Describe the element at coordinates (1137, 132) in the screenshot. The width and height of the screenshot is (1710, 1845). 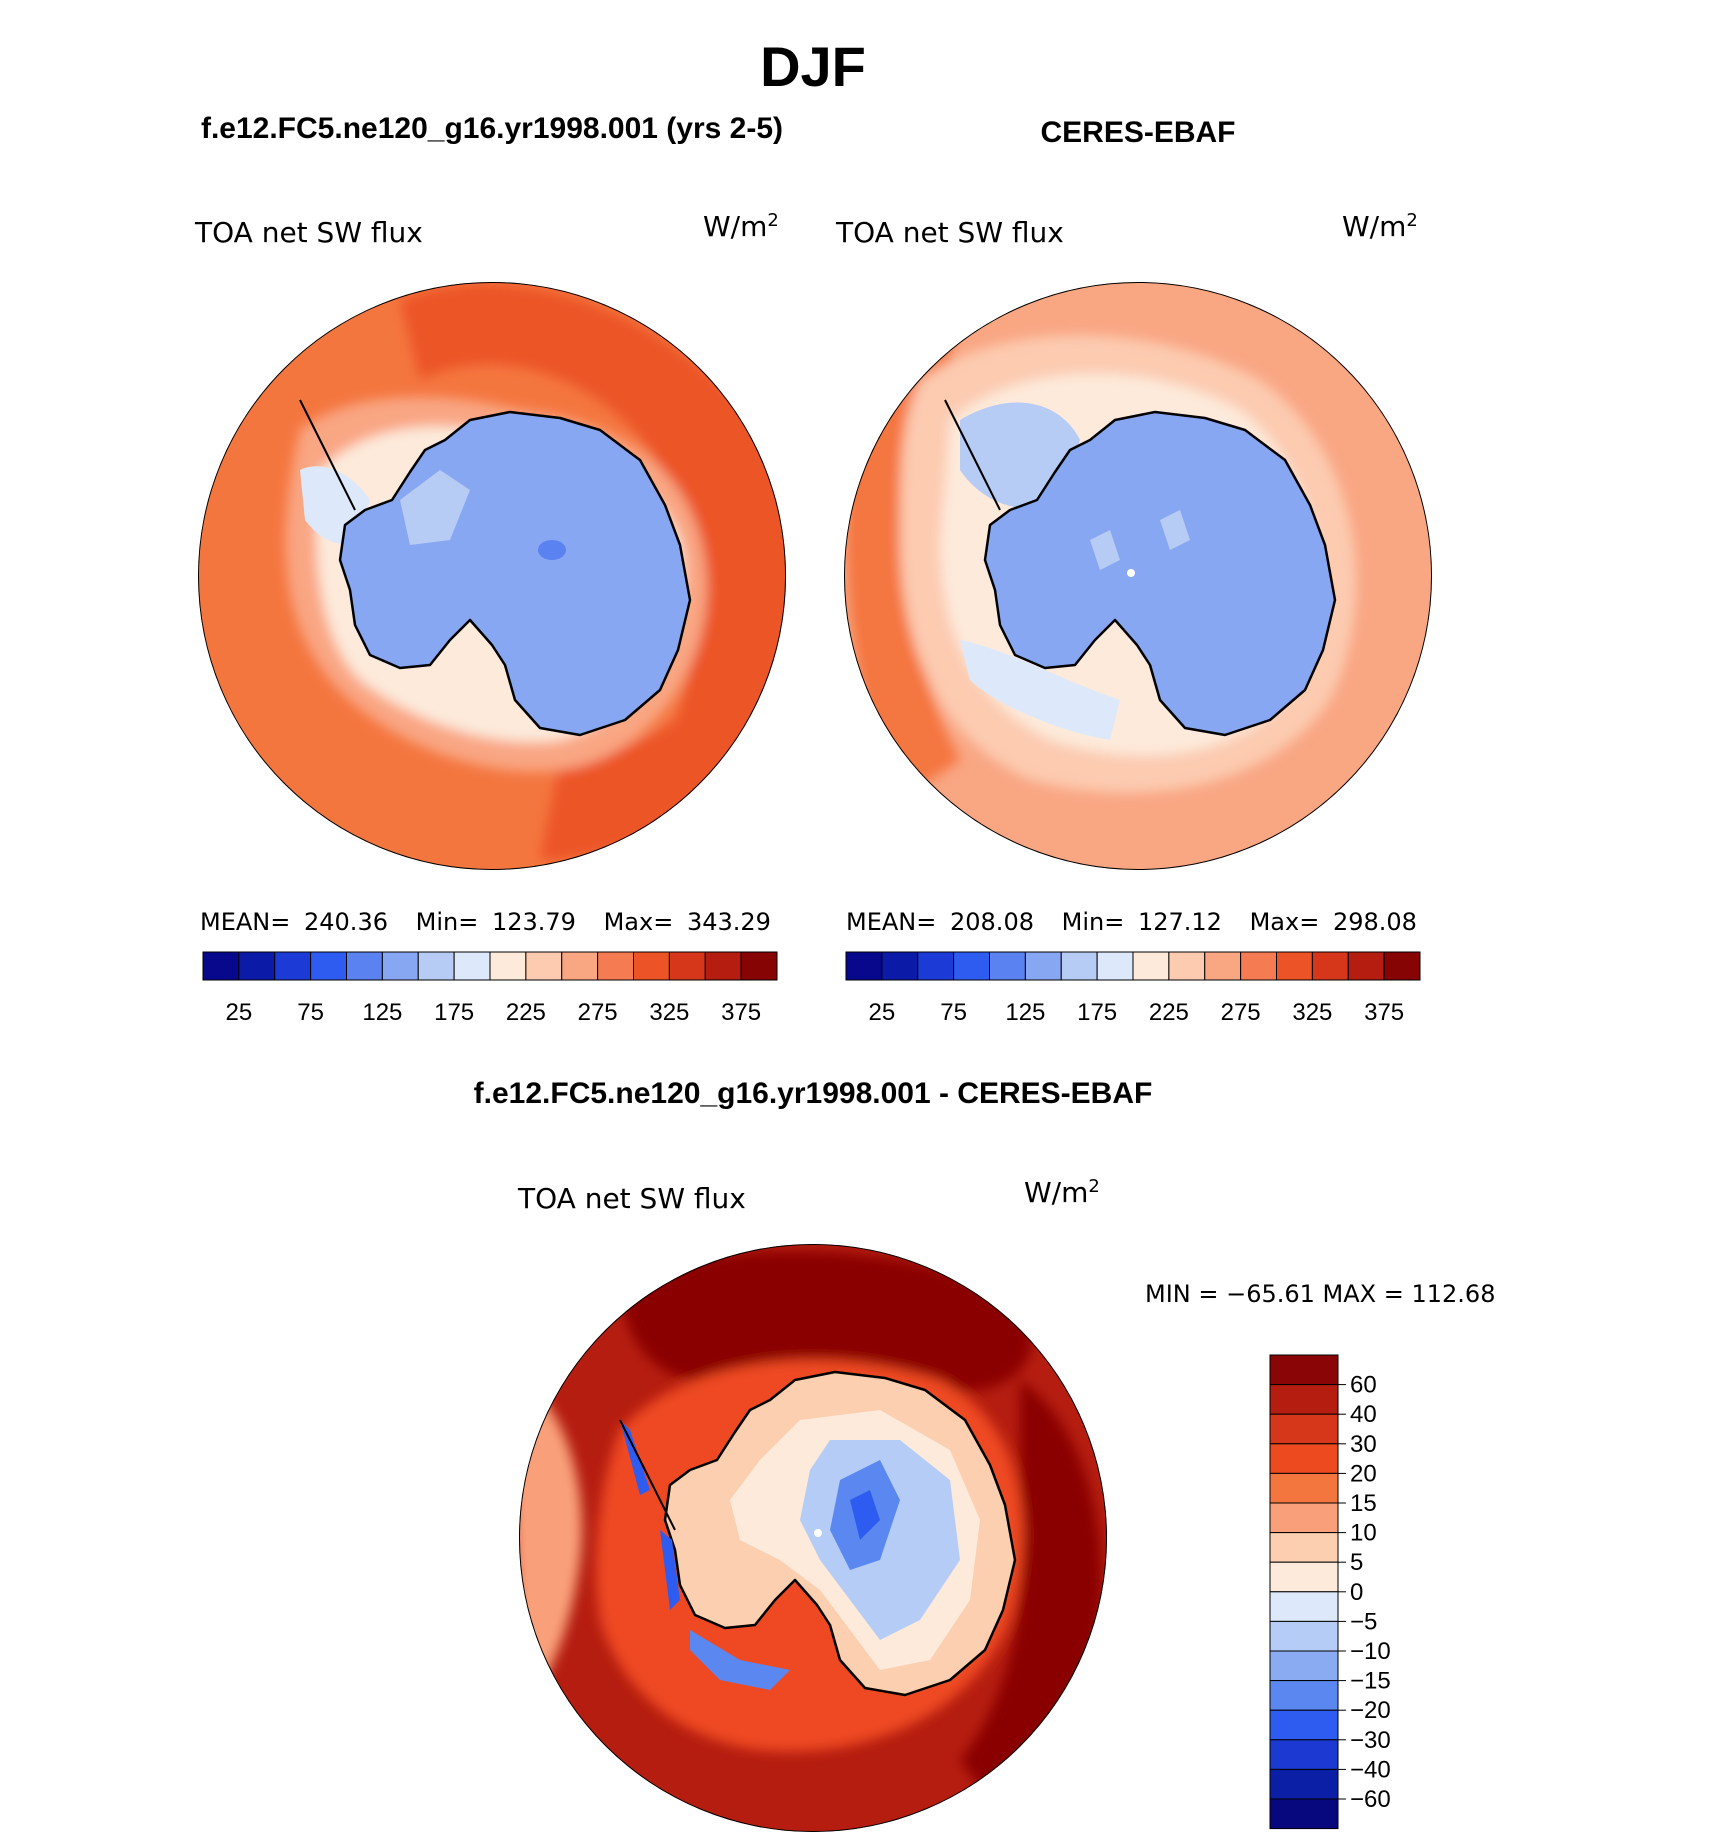
I see `panel-b-title: CERES-EBAF` at that location.